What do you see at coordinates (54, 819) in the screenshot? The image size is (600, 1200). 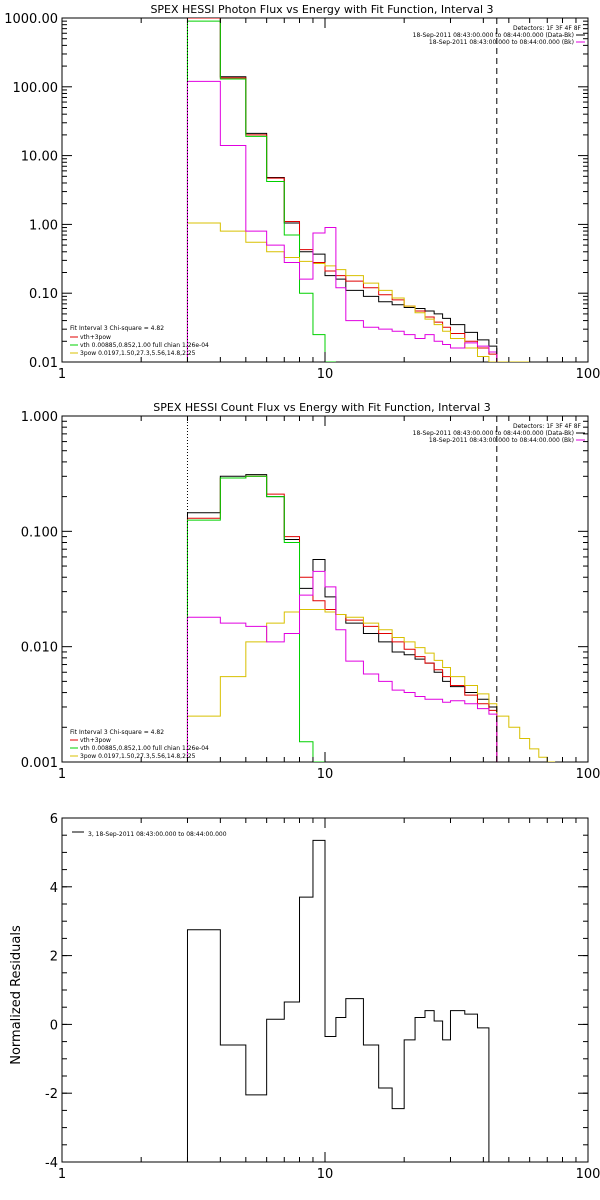 I see `residuals-y-tick-label: 6` at bounding box center [54, 819].